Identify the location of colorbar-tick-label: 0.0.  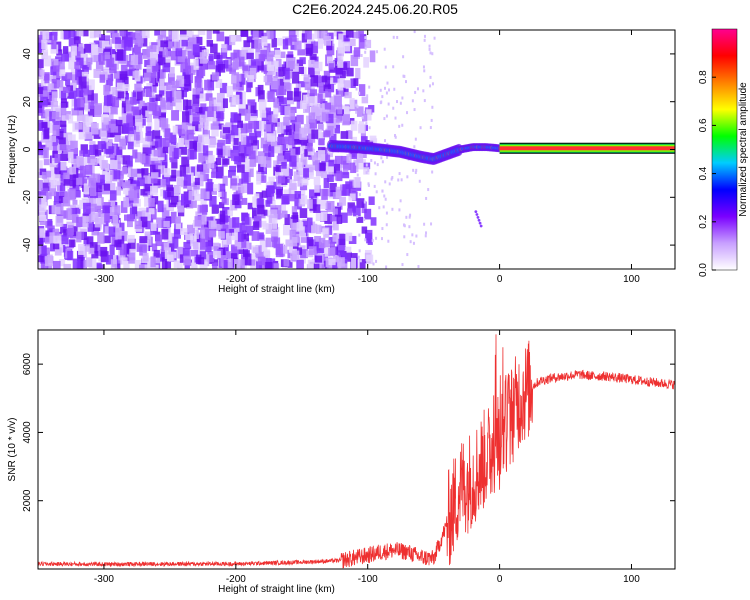
(703, 270).